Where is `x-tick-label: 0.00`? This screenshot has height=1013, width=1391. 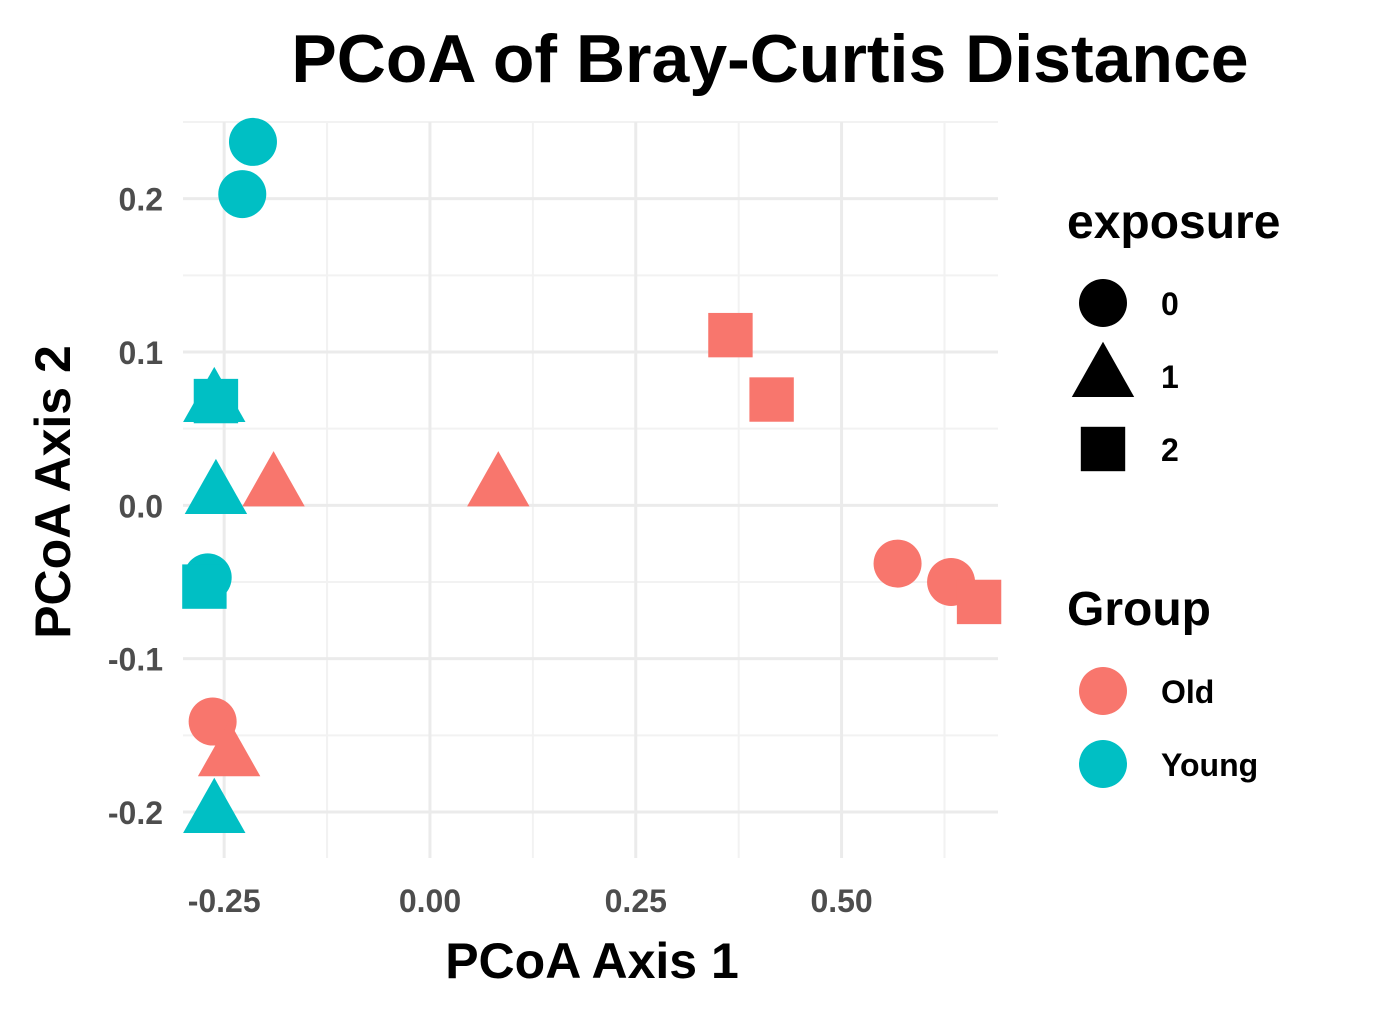 x-tick-label: 0.00 is located at coordinates (430, 901).